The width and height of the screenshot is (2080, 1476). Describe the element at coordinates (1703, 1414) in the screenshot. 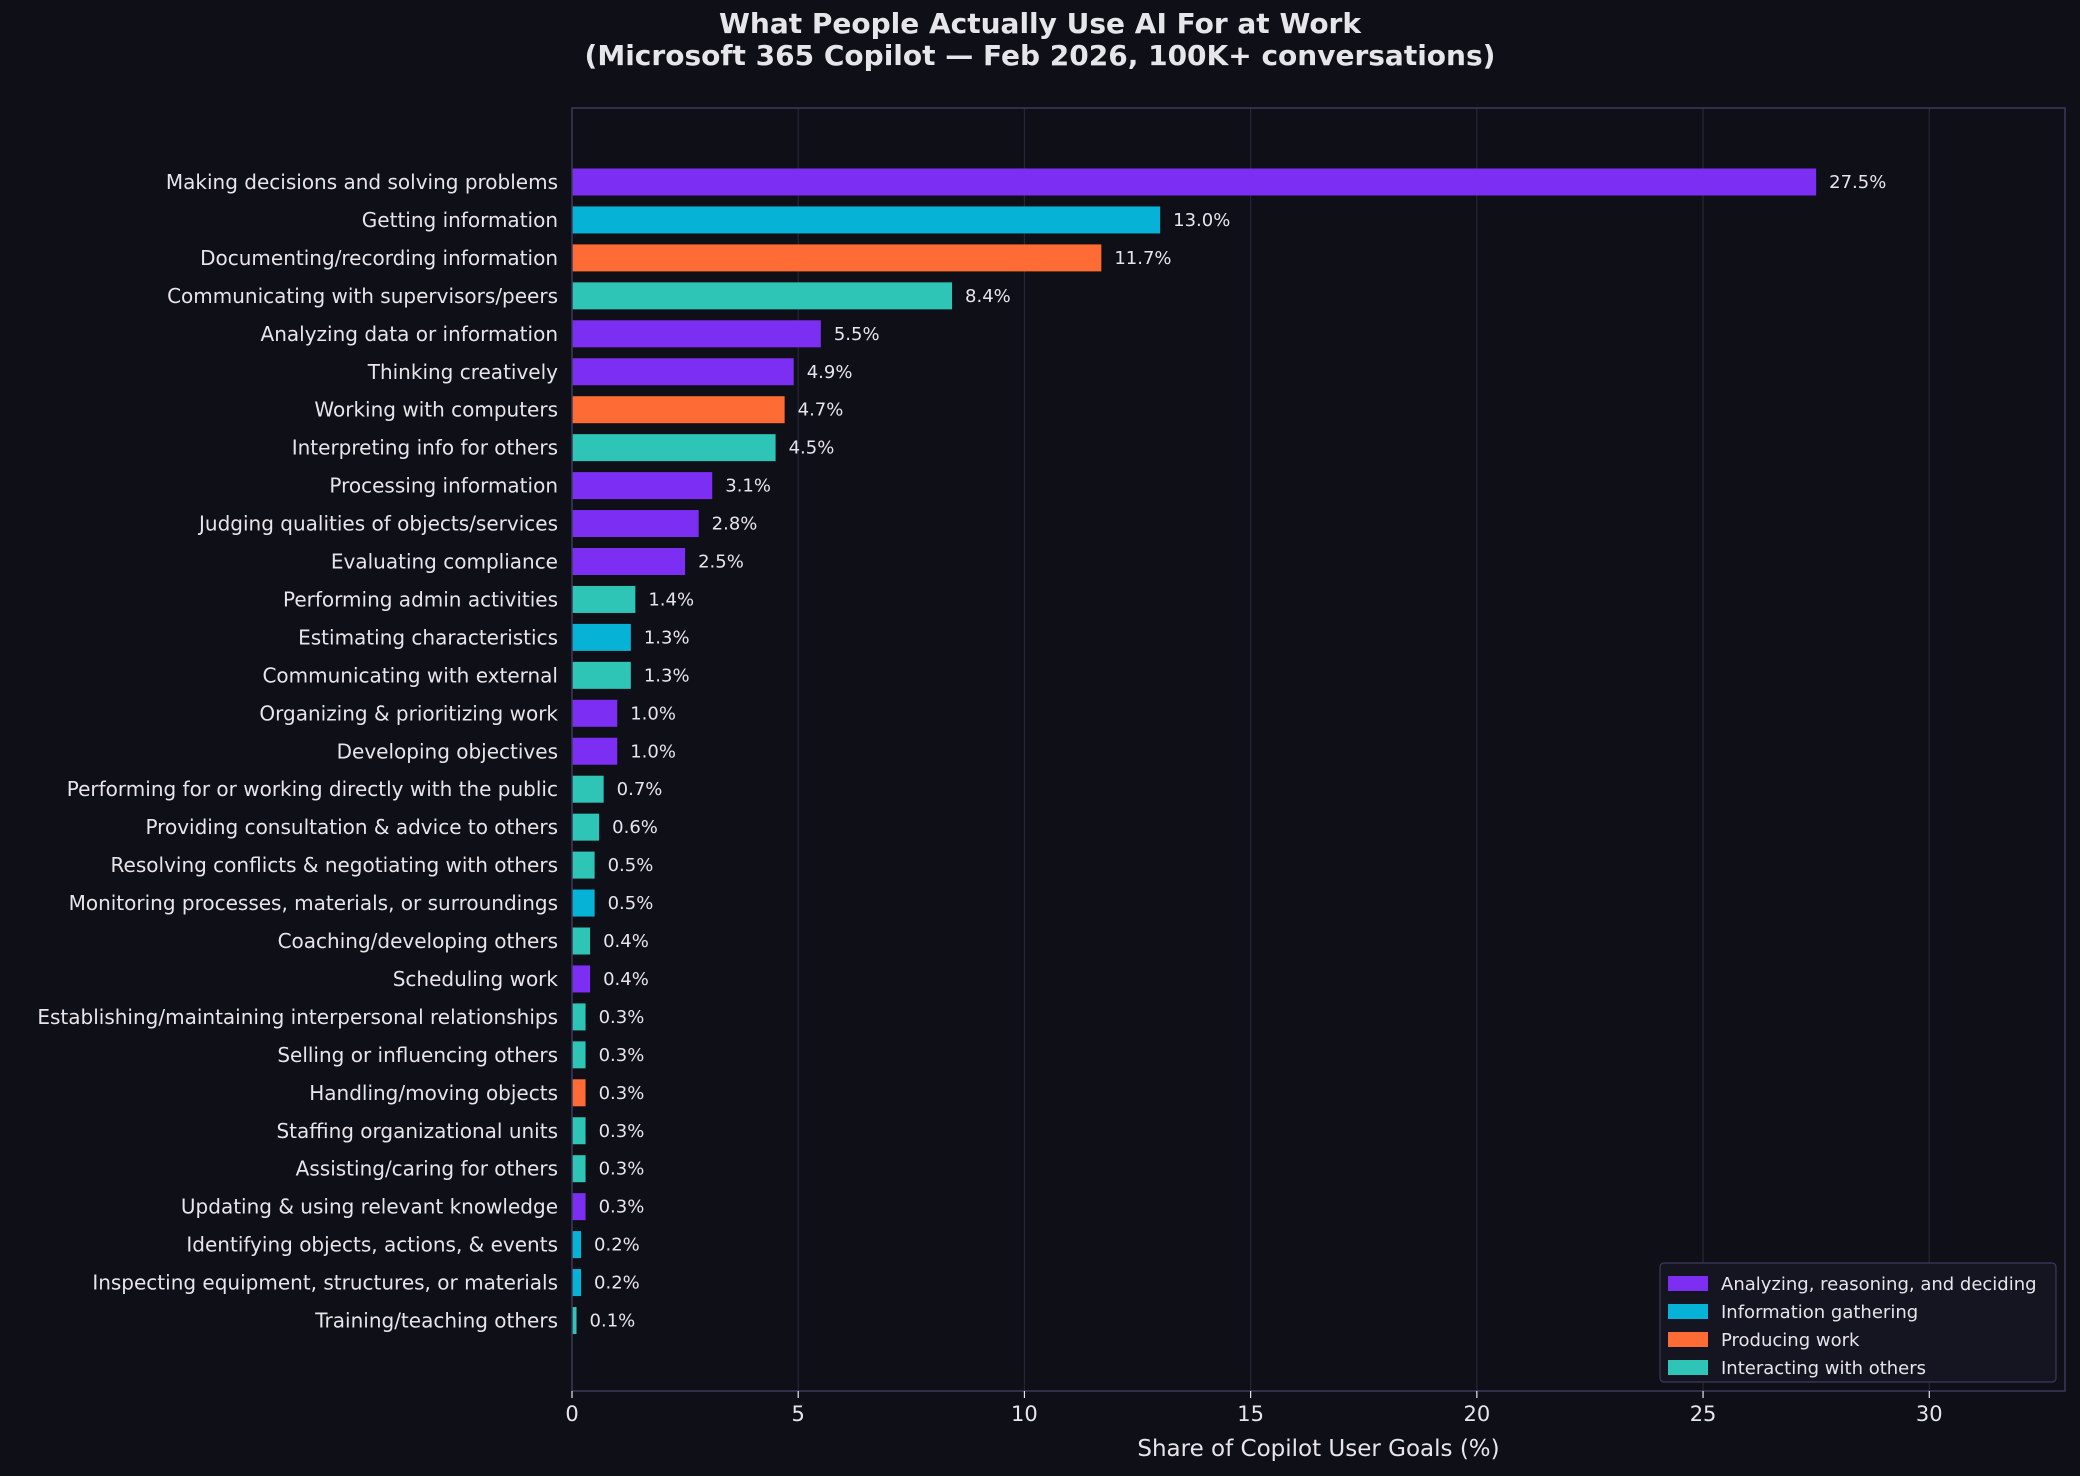

I see `x-tick-label: 25` at that location.